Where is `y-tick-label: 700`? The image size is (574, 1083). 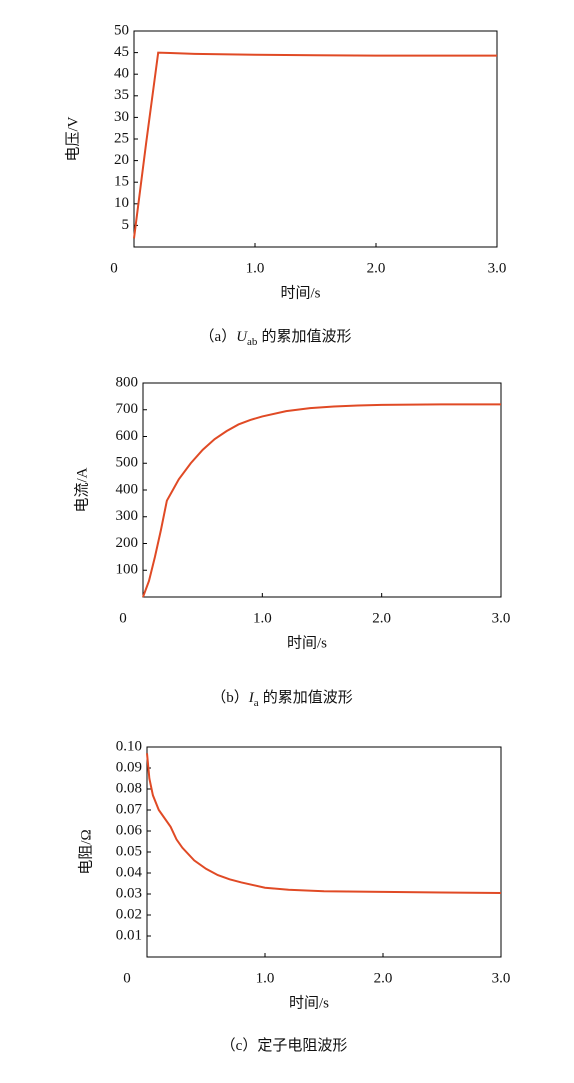 y-tick-label: 700 is located at coordinates (127, 409).